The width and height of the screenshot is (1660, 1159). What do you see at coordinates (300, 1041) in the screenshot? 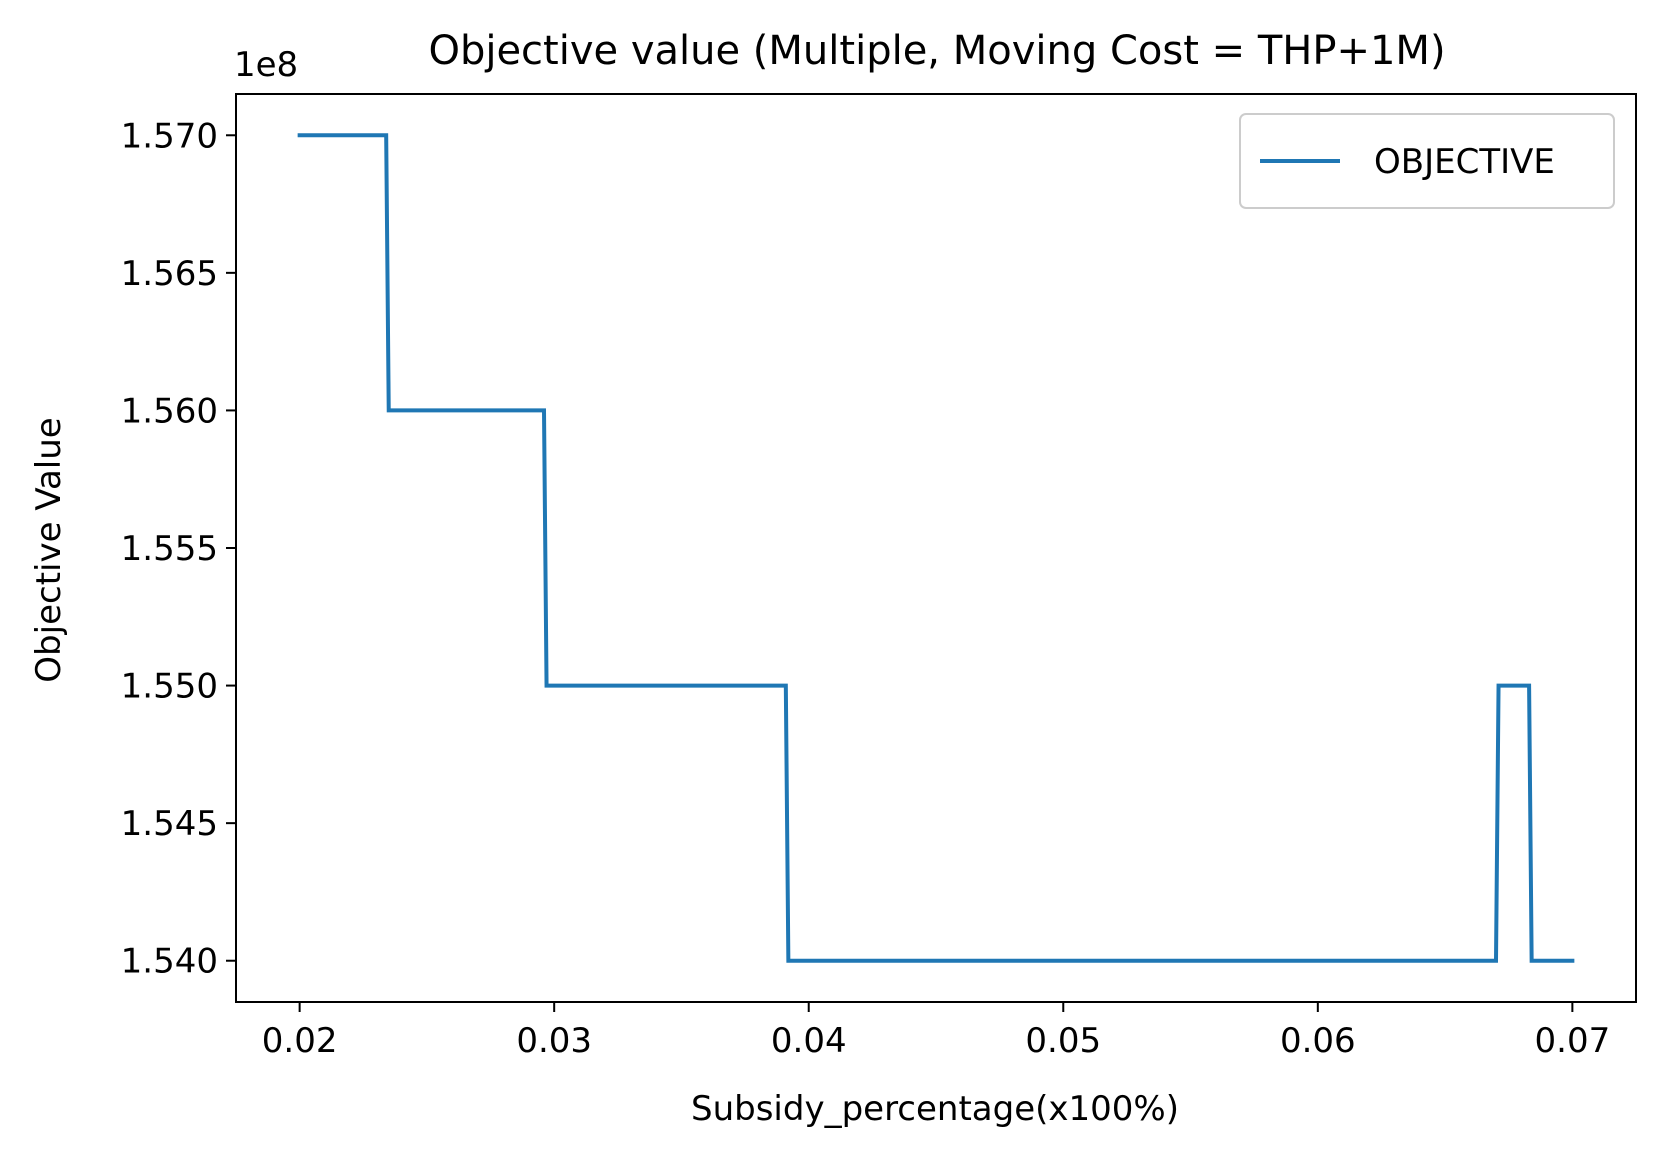
I see `x-tick-label: 0.02` at bounding box center [300, 1041].